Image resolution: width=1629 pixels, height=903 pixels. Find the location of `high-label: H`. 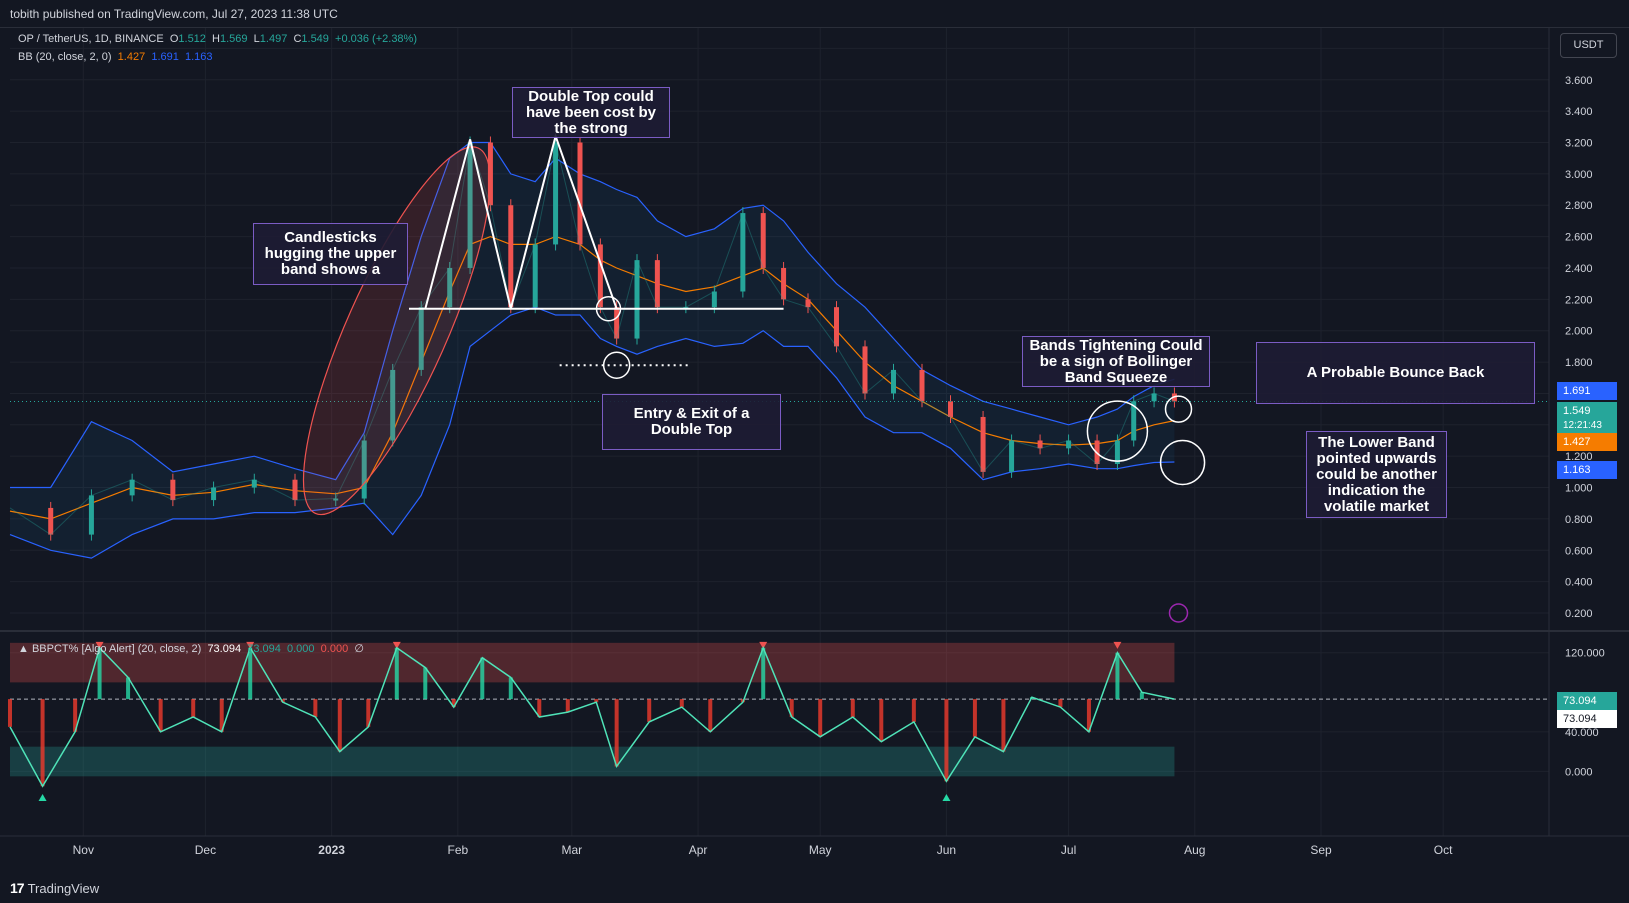

high-label: H is located at coordinates (216, 39).